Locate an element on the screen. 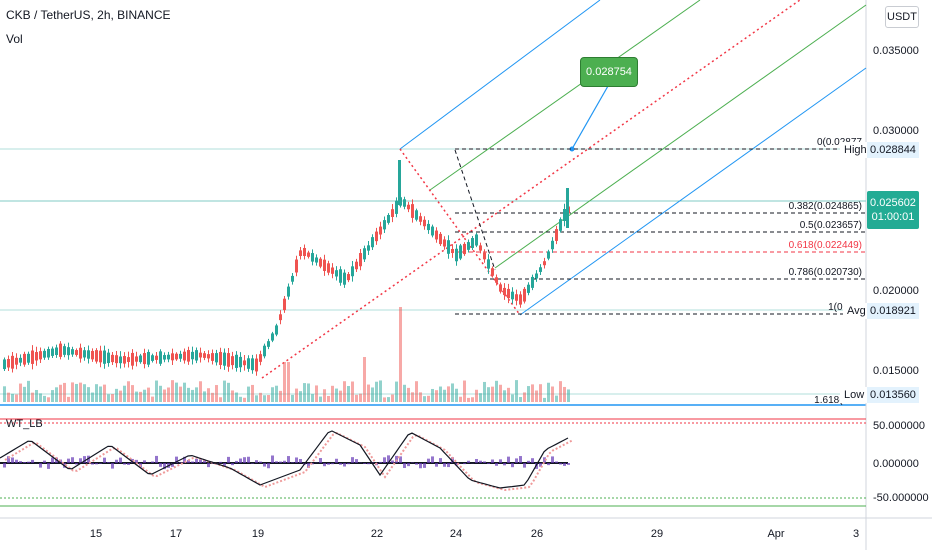  price-tick-label: 0.020000 is located at coordinates (896, 291).